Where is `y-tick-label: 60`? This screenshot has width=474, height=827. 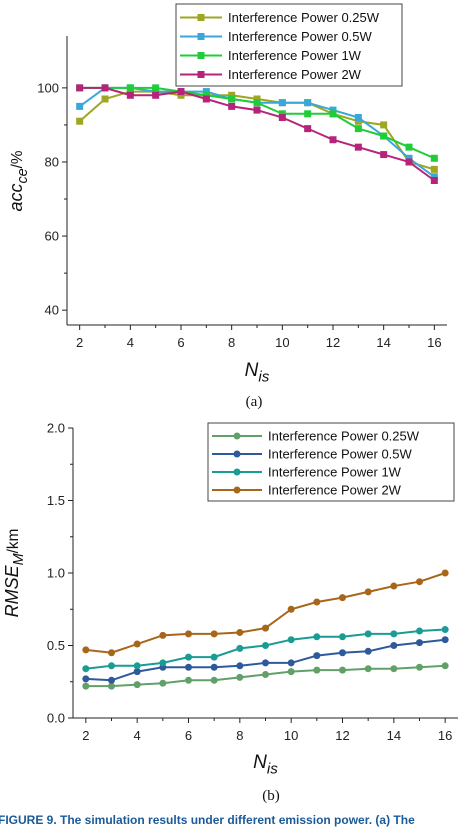 y-tick-label: 60 is located at coordinates (52, 236).